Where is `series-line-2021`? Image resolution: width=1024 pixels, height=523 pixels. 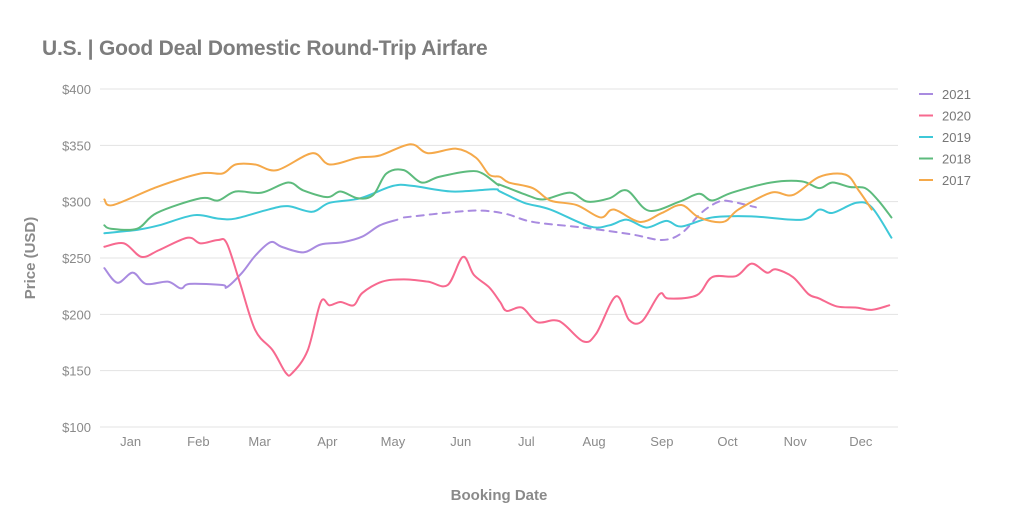
series-line-2021 is located at coordinates (251, 254).